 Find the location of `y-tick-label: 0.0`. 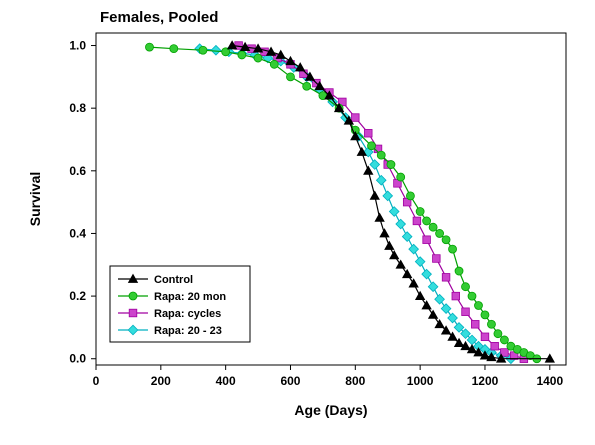

y-tick-label: 0.0 is located at coordinates (77, 359).